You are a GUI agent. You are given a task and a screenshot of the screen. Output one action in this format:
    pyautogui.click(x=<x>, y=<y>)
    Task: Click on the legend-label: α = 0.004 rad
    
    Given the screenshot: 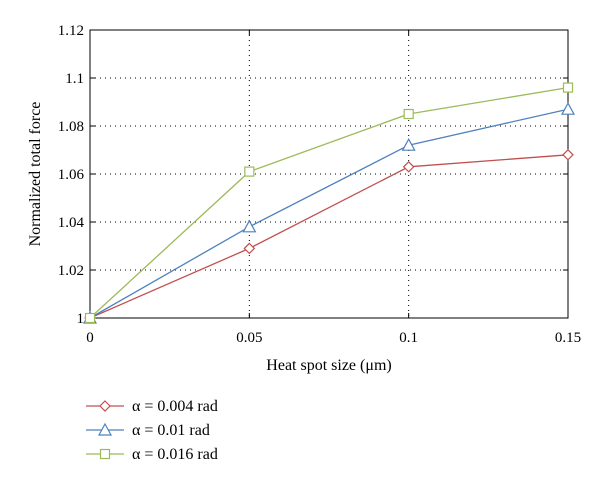 What is the action you would take?
    pyautogui.click(x=175, y=406)
    